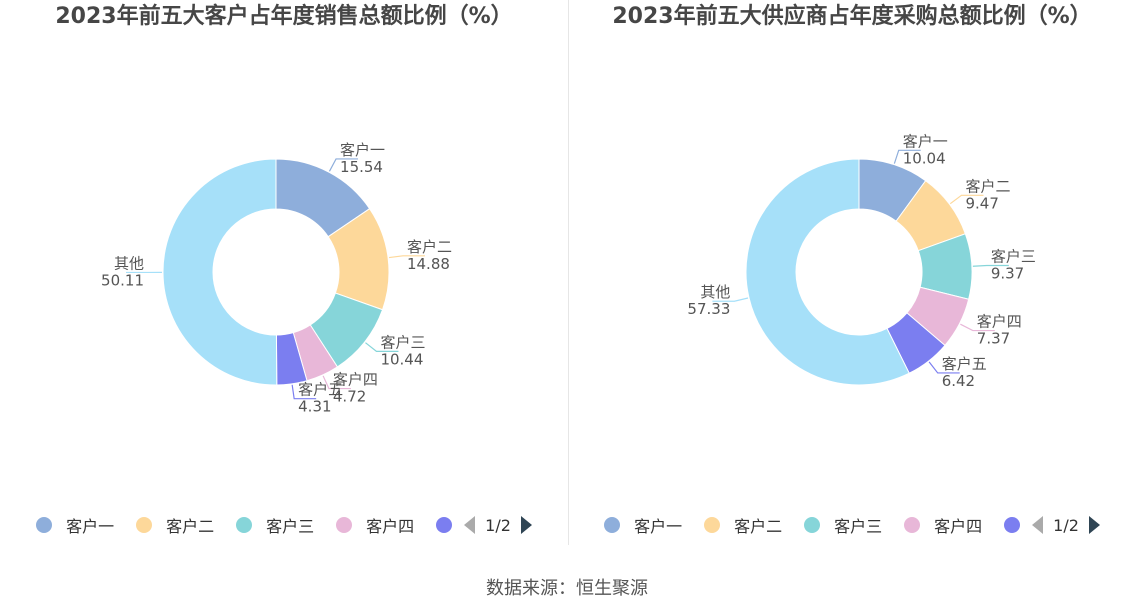 The height and width of the screenshot is (612, 1134). I want to click on slice-label-value: 50.11, so click(122, 280).